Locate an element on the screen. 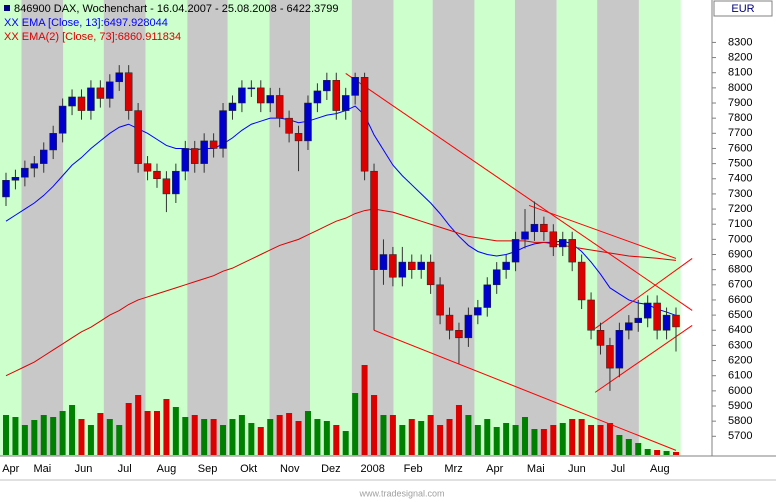  y-tick-label: 6400 is located at coordinates (740, 330).